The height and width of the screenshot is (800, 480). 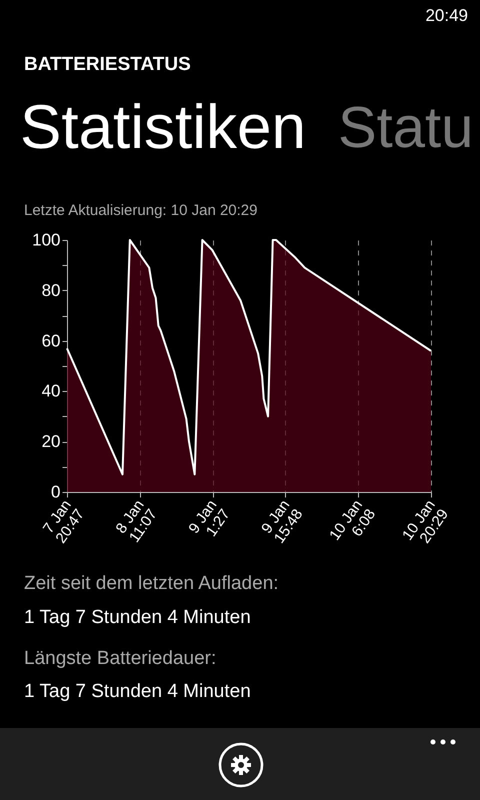 I want to click on chart-title: BATTERIESTATUS, so click(x=107, y=65).